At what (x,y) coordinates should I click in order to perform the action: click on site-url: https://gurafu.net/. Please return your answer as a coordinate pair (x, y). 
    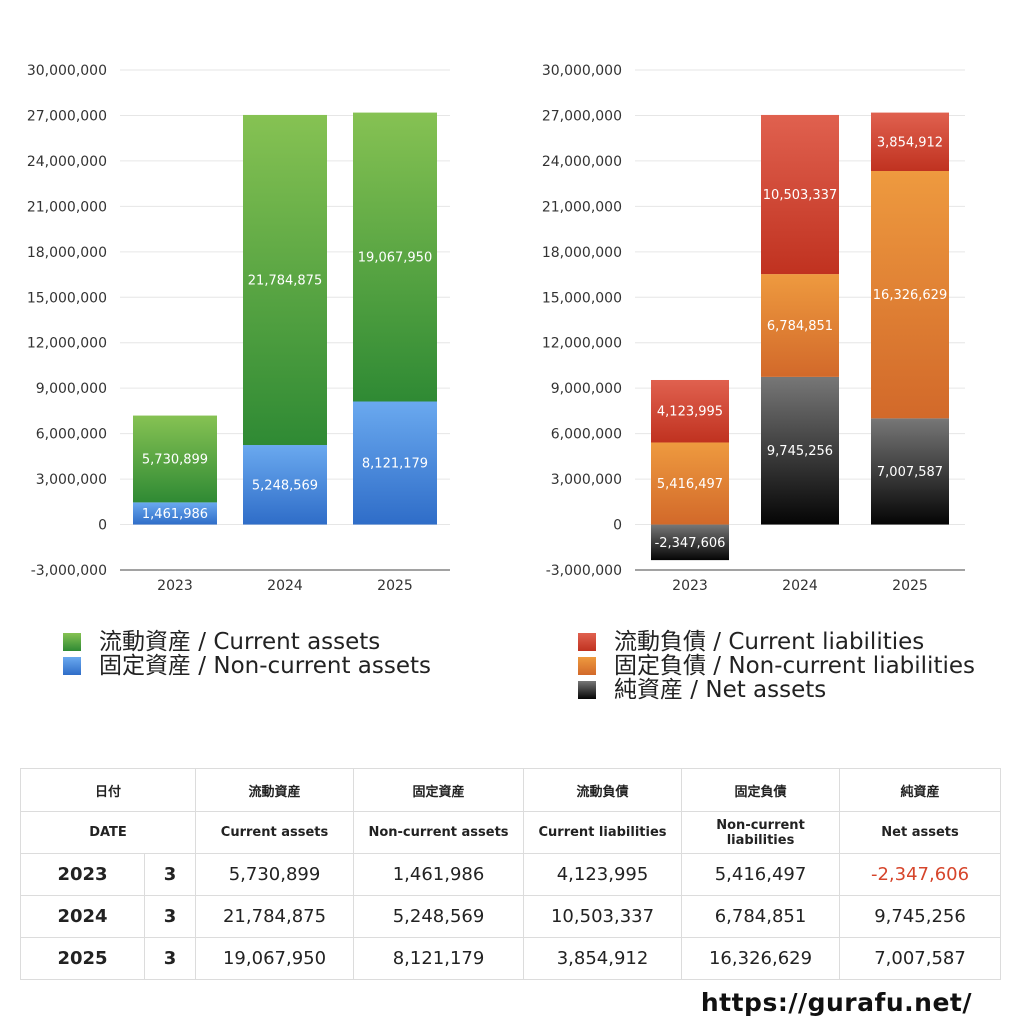
    Looking at the image, I should click on (836, 1002).